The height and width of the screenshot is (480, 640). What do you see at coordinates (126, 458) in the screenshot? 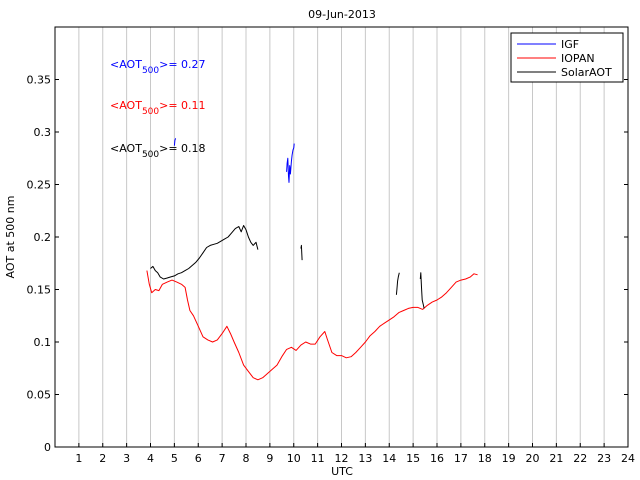
I see `x-tick-label: 3` at bounding box center [126, 458].